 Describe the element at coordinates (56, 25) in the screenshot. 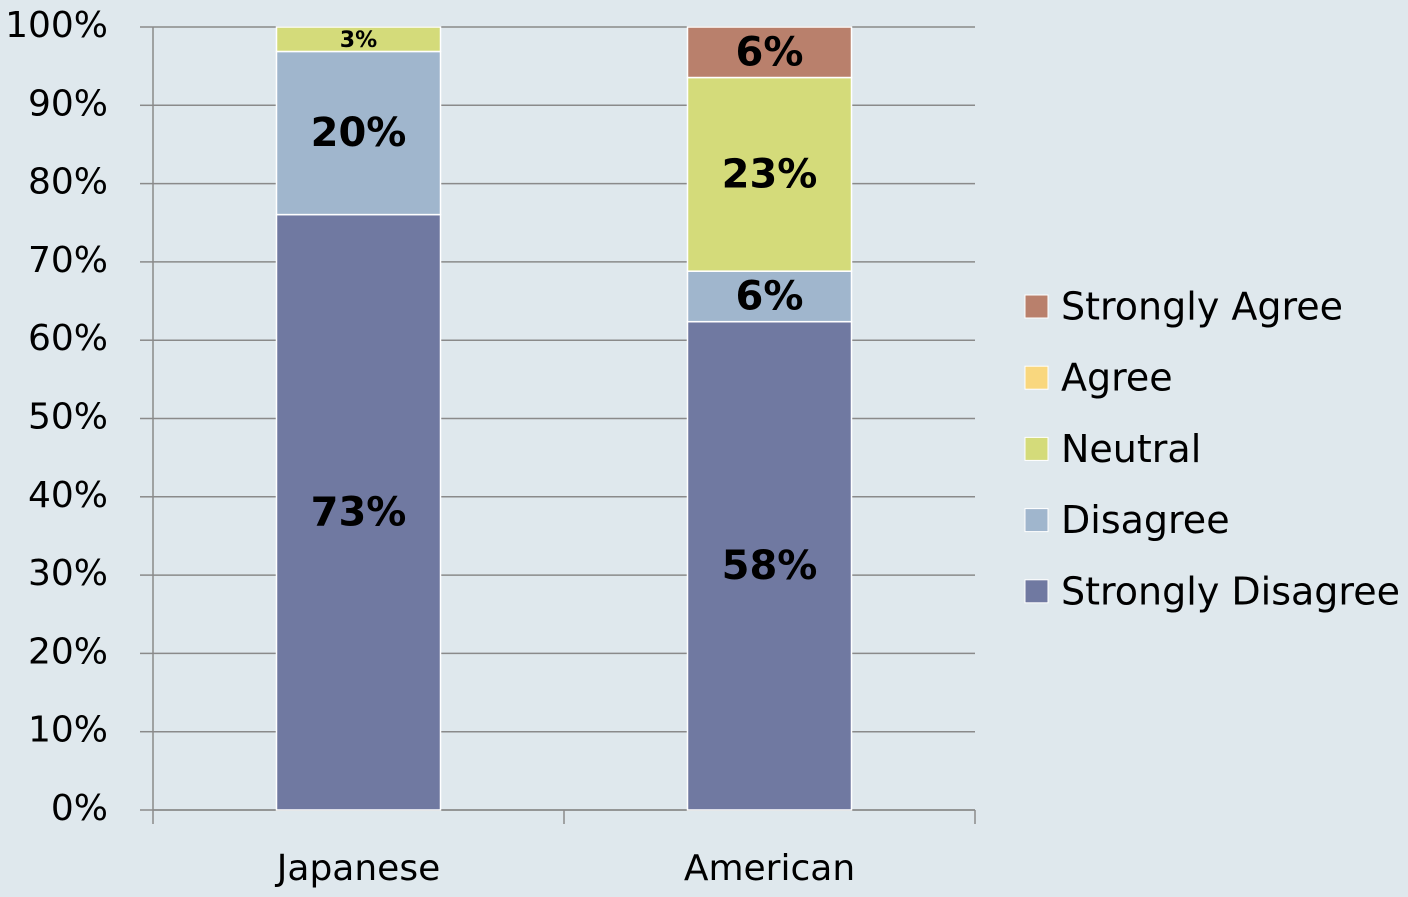

I see `y-tick-label: 100%` at that location.